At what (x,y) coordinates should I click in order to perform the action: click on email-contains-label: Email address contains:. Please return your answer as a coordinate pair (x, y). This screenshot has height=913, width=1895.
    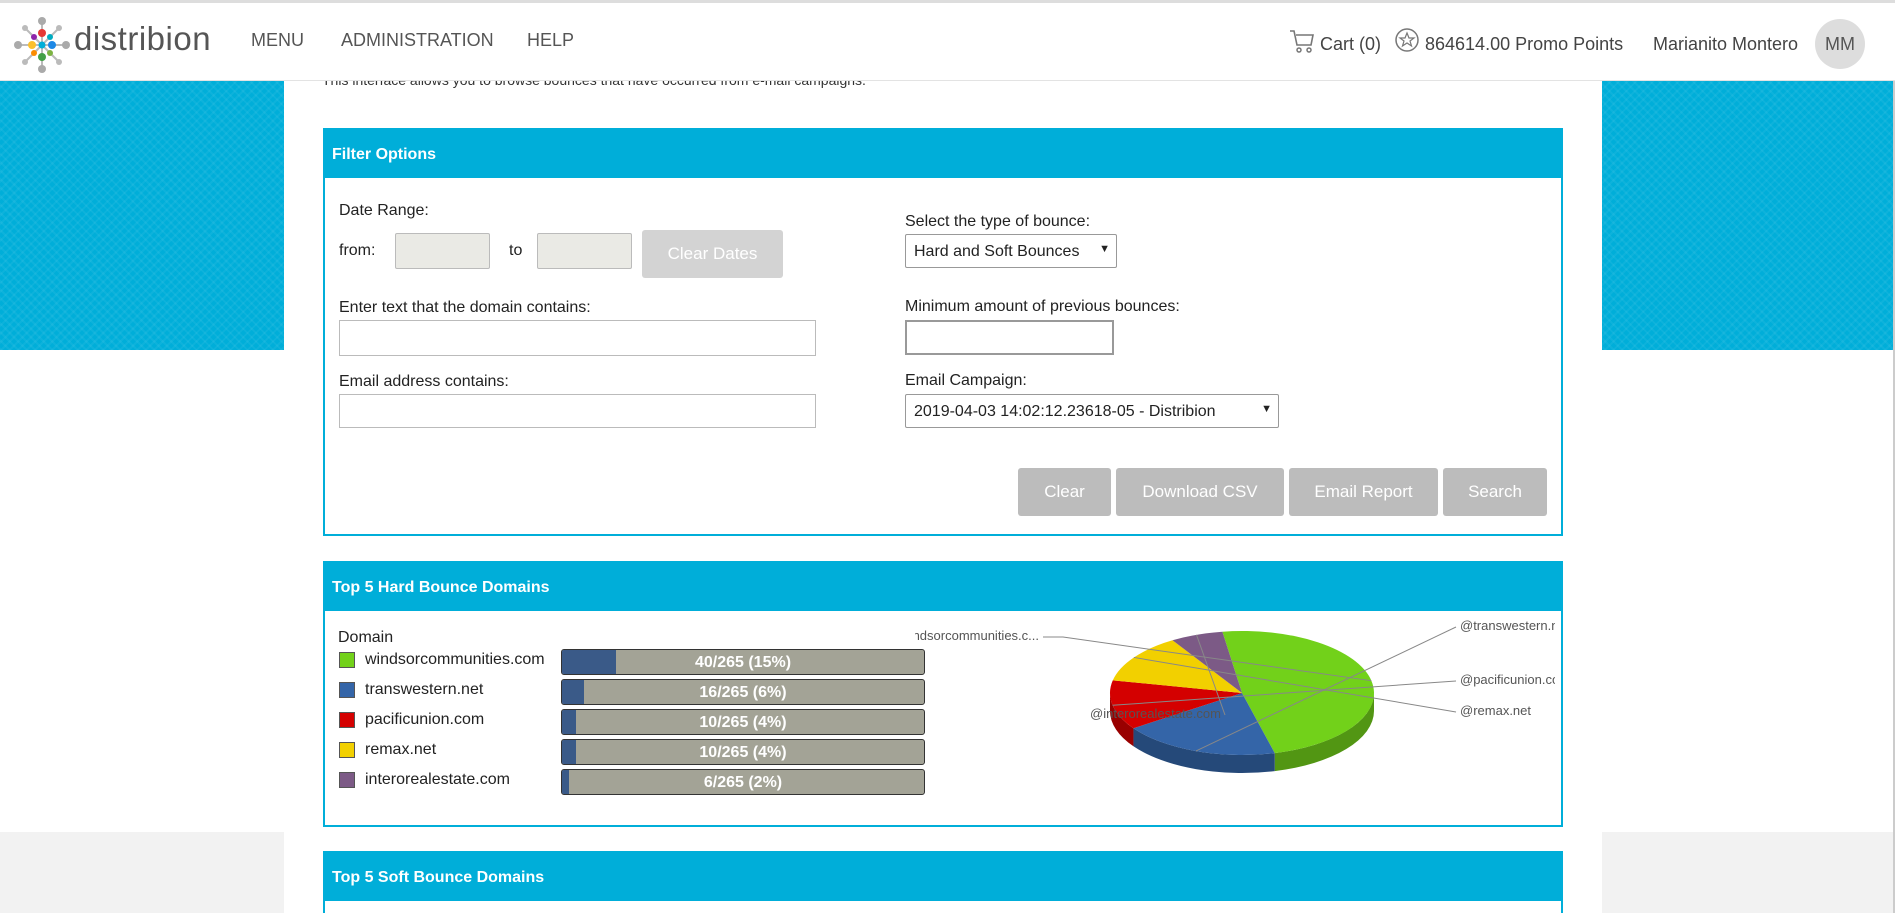
    Looking at the image, I should click on (424, 381).